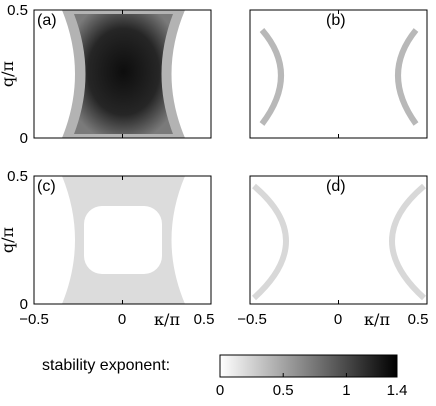  Describe the element at coordinates (407, 77) in the screenshot. I see `panel-b-arc-right` at that location.